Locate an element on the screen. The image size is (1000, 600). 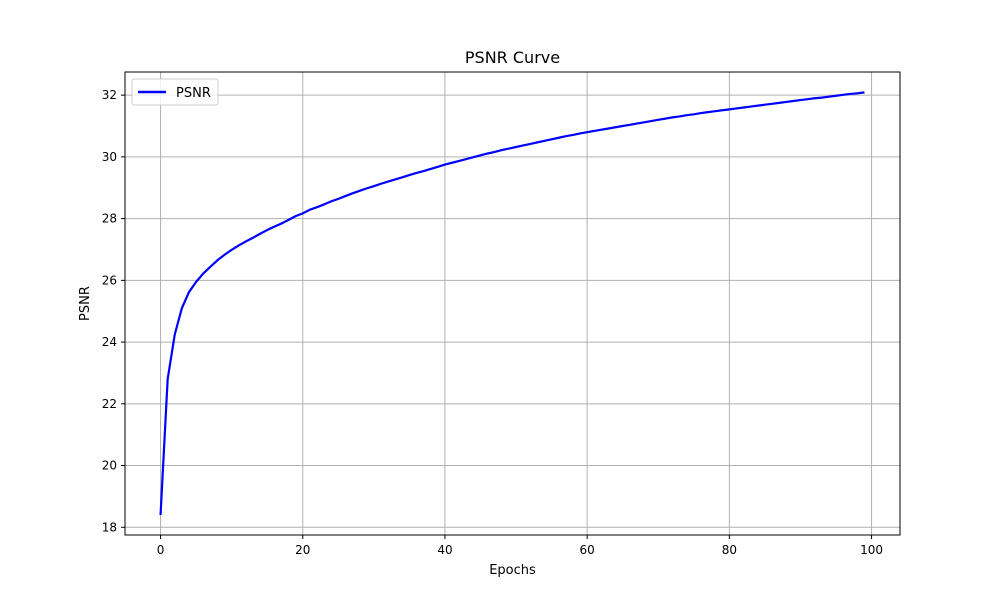
x-tick-label: 80 is located at coordinates (729, 550).